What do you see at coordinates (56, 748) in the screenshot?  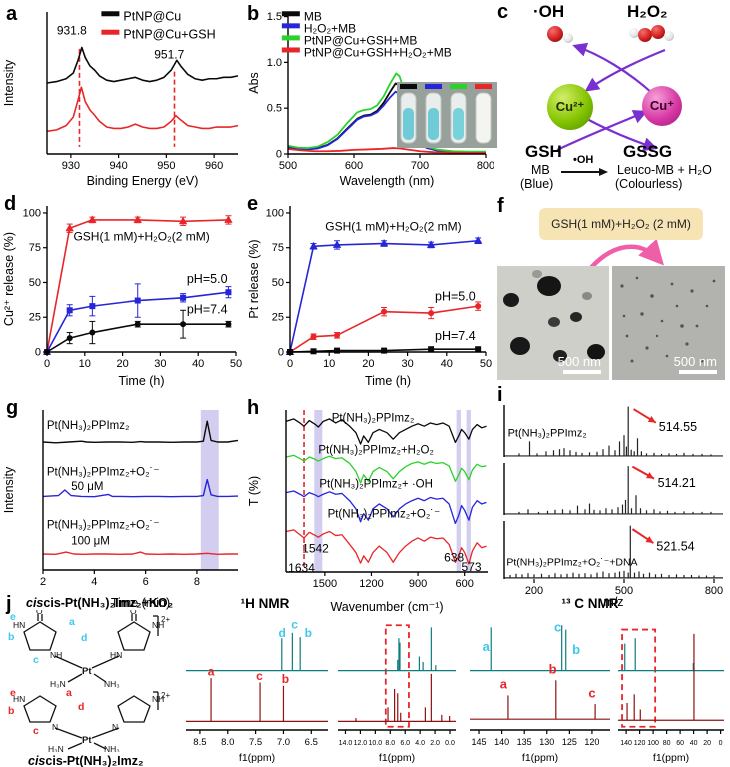 I see `ammine-2a: H₃N` at bounding box center [56, 748].